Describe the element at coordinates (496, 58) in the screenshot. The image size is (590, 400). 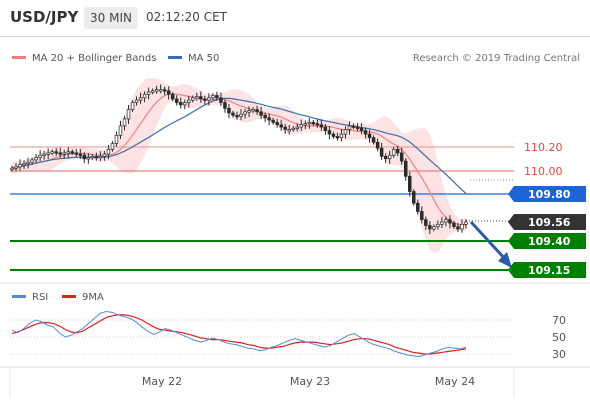
I see `credit-text: Research © 2019 Trading Central` at that location.